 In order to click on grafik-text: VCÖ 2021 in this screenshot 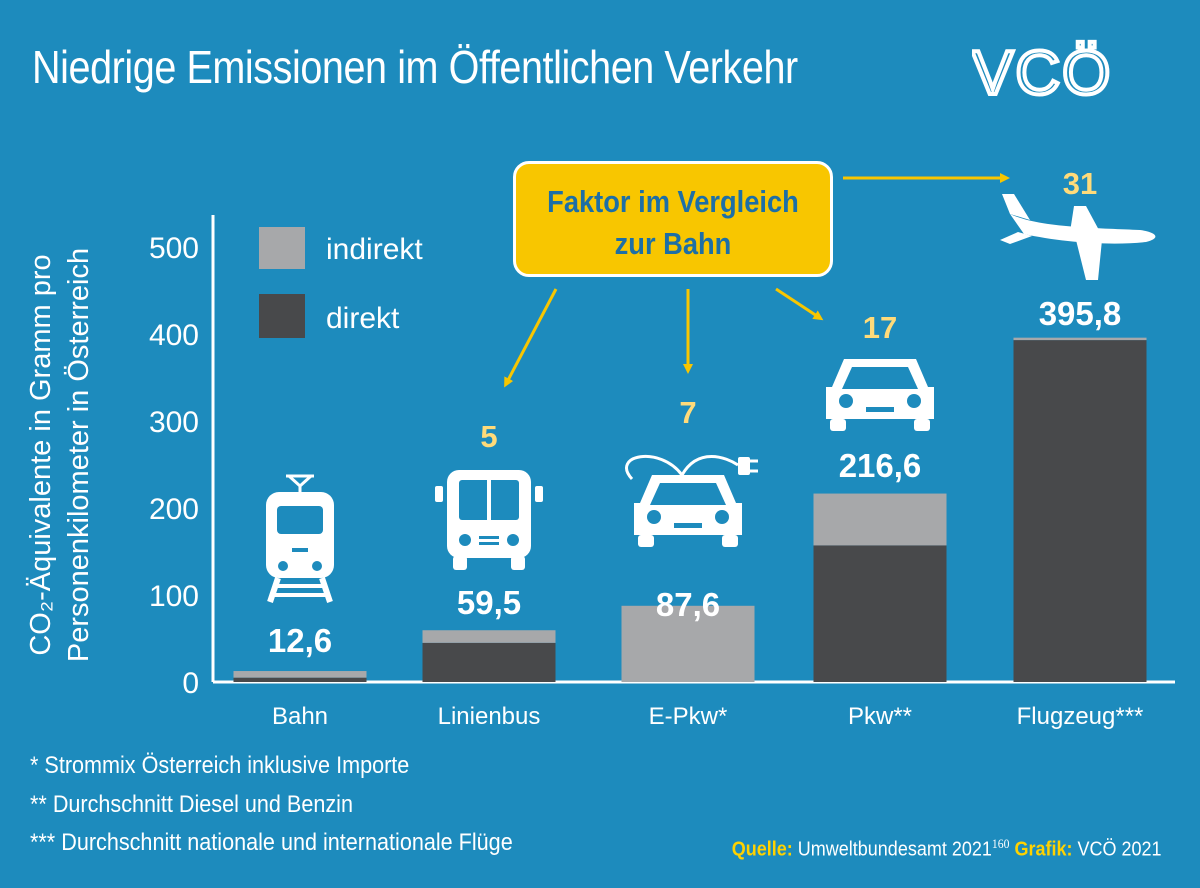, I will do `click(1119, 849)`.